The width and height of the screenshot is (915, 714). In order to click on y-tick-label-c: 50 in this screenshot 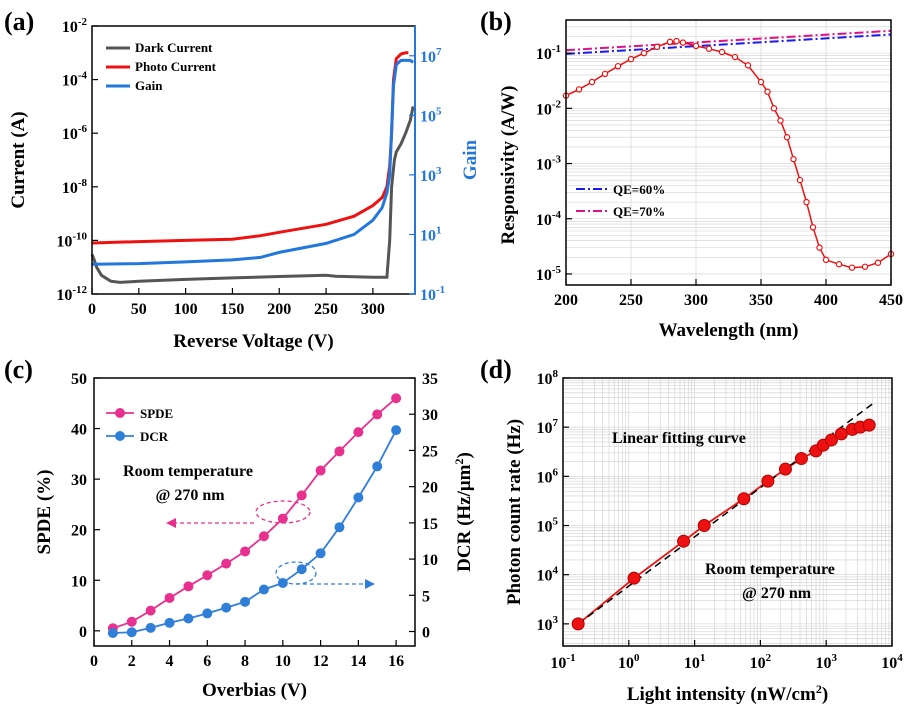, I will do `click(79, 379)`.